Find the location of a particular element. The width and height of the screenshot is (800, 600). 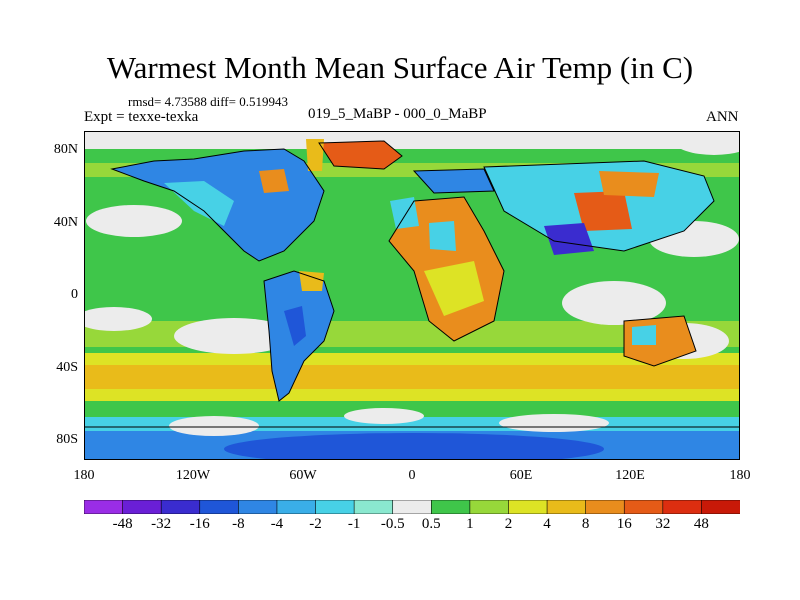

colorbar-label: -4 is located at coordinates (277, 524).